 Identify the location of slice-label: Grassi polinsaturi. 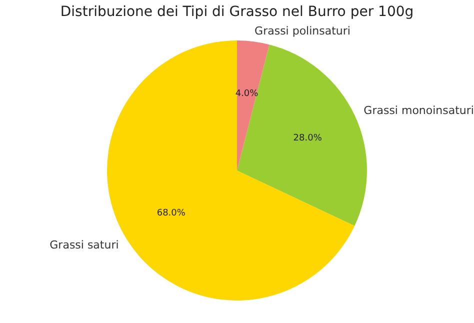
(302, 31).